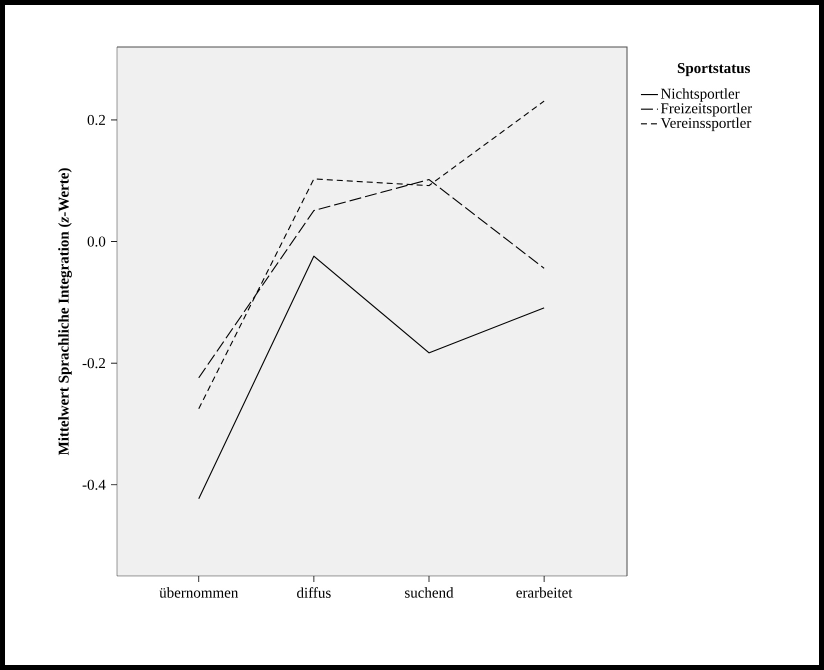 Image resolution: width=824 pixels, height=670 pixels. Describe the element at coordinates (94, 485) in the screenshot. I see `y-tick-label: -0.4` at that location.